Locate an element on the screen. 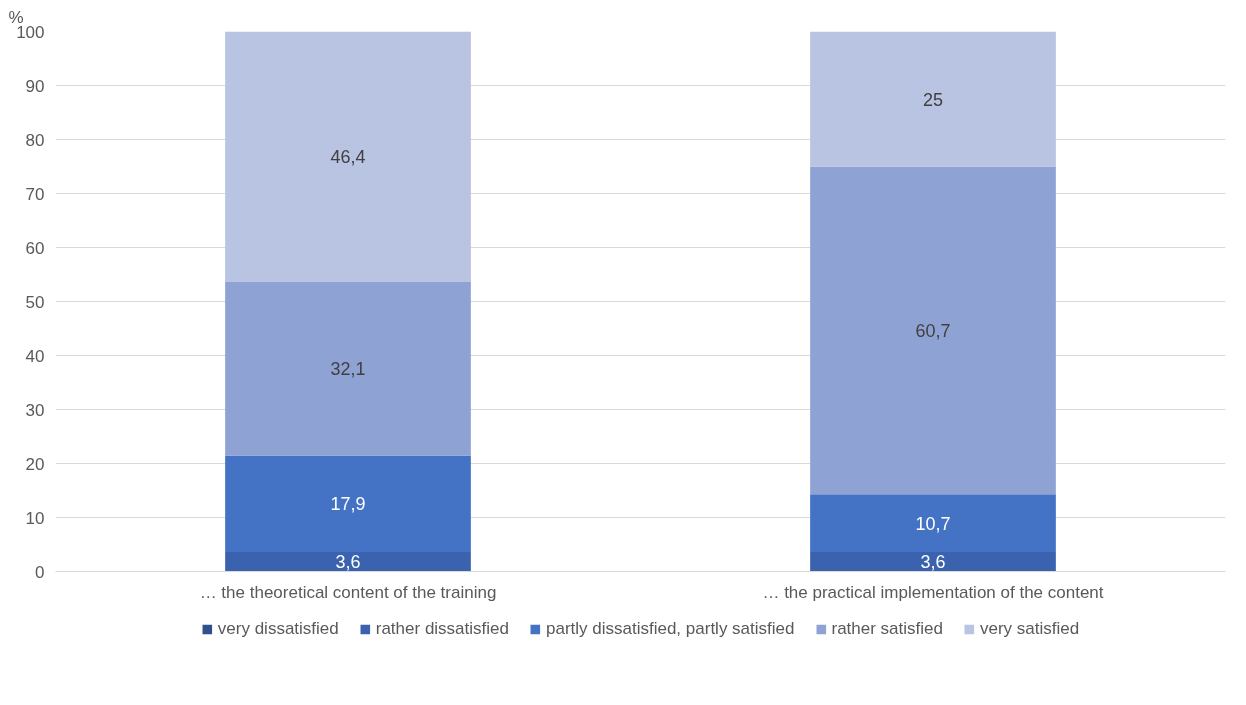 The height and width of the screenshot is (705, 1246). y-tick-label: 30 is located at coordinates (35, 410).